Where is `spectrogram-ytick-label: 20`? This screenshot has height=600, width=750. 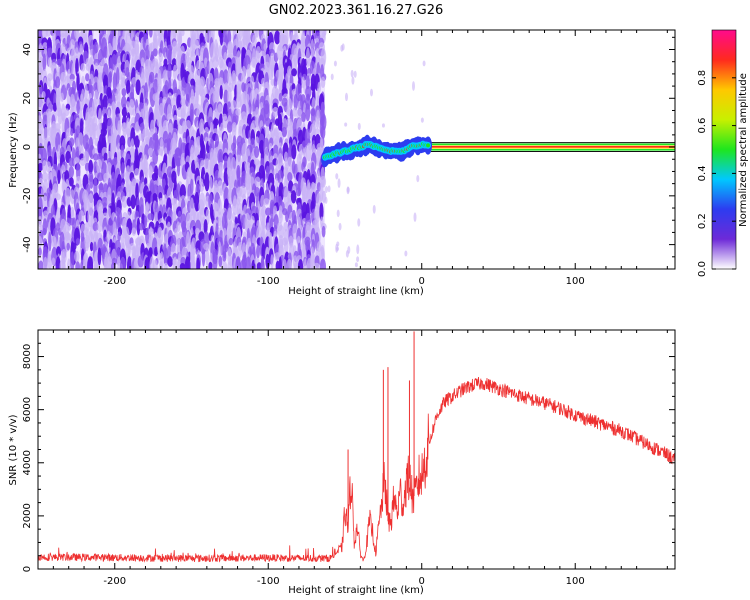 spectrogram-ytick-label: 20 is located at coordinates (27, 98).